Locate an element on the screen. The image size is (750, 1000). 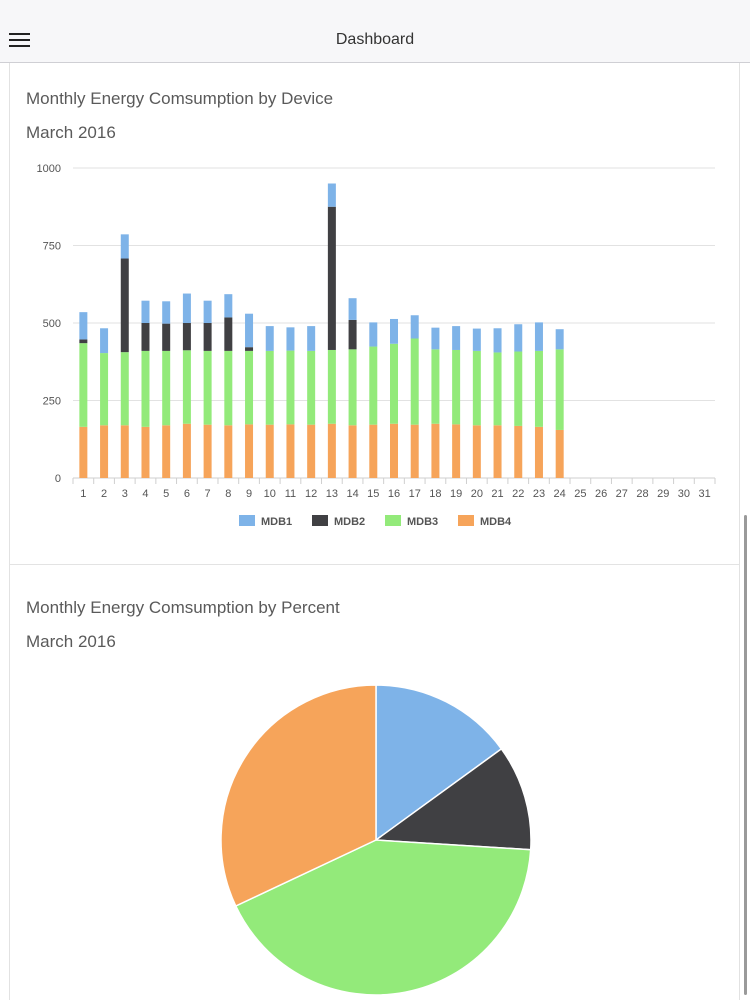
legend-swatch-mdb4 is located at coordinates (466, 520).